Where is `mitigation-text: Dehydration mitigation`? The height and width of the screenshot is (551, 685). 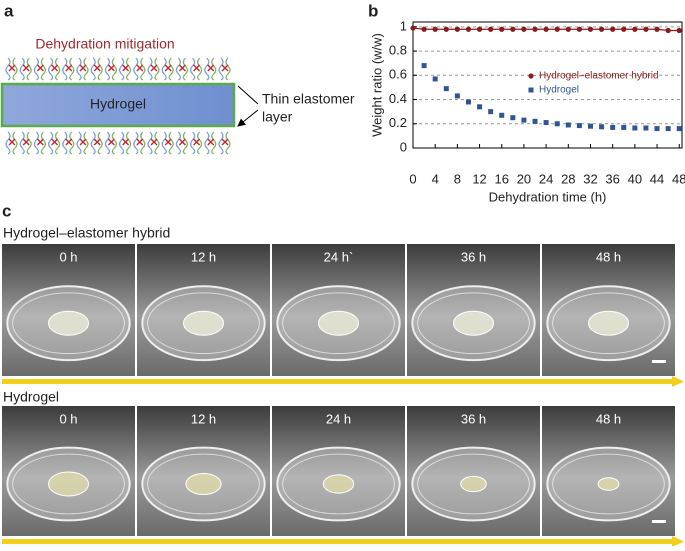
mitigation-text: Dehydration mitigation is located at coordinates (104, 44).